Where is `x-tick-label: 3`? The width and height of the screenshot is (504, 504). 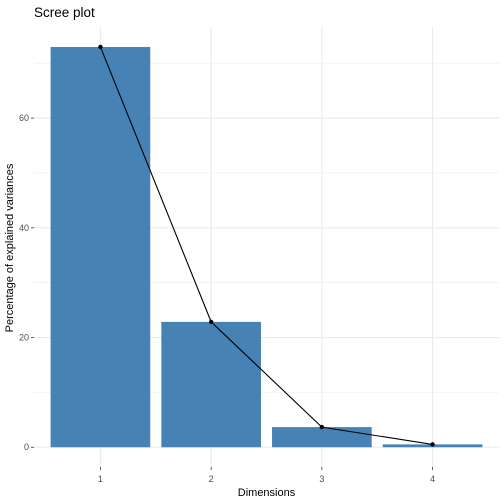 x-tick-label: 3 is located at coordinates (321, 479).